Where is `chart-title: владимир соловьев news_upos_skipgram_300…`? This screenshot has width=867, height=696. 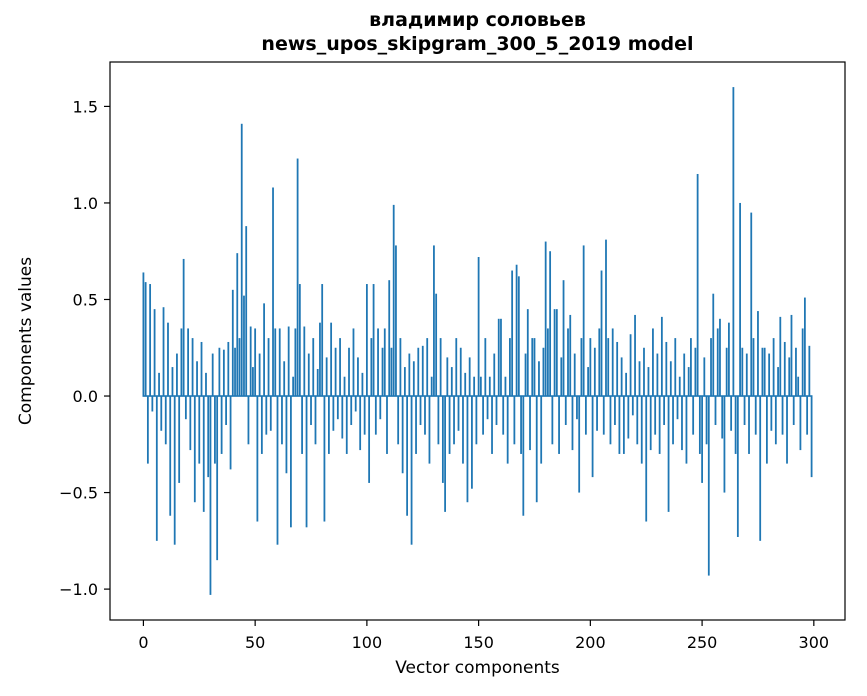 chart-title: владимир соловьев news_upos_skipgram_300… is located at coordinates (477, 32).